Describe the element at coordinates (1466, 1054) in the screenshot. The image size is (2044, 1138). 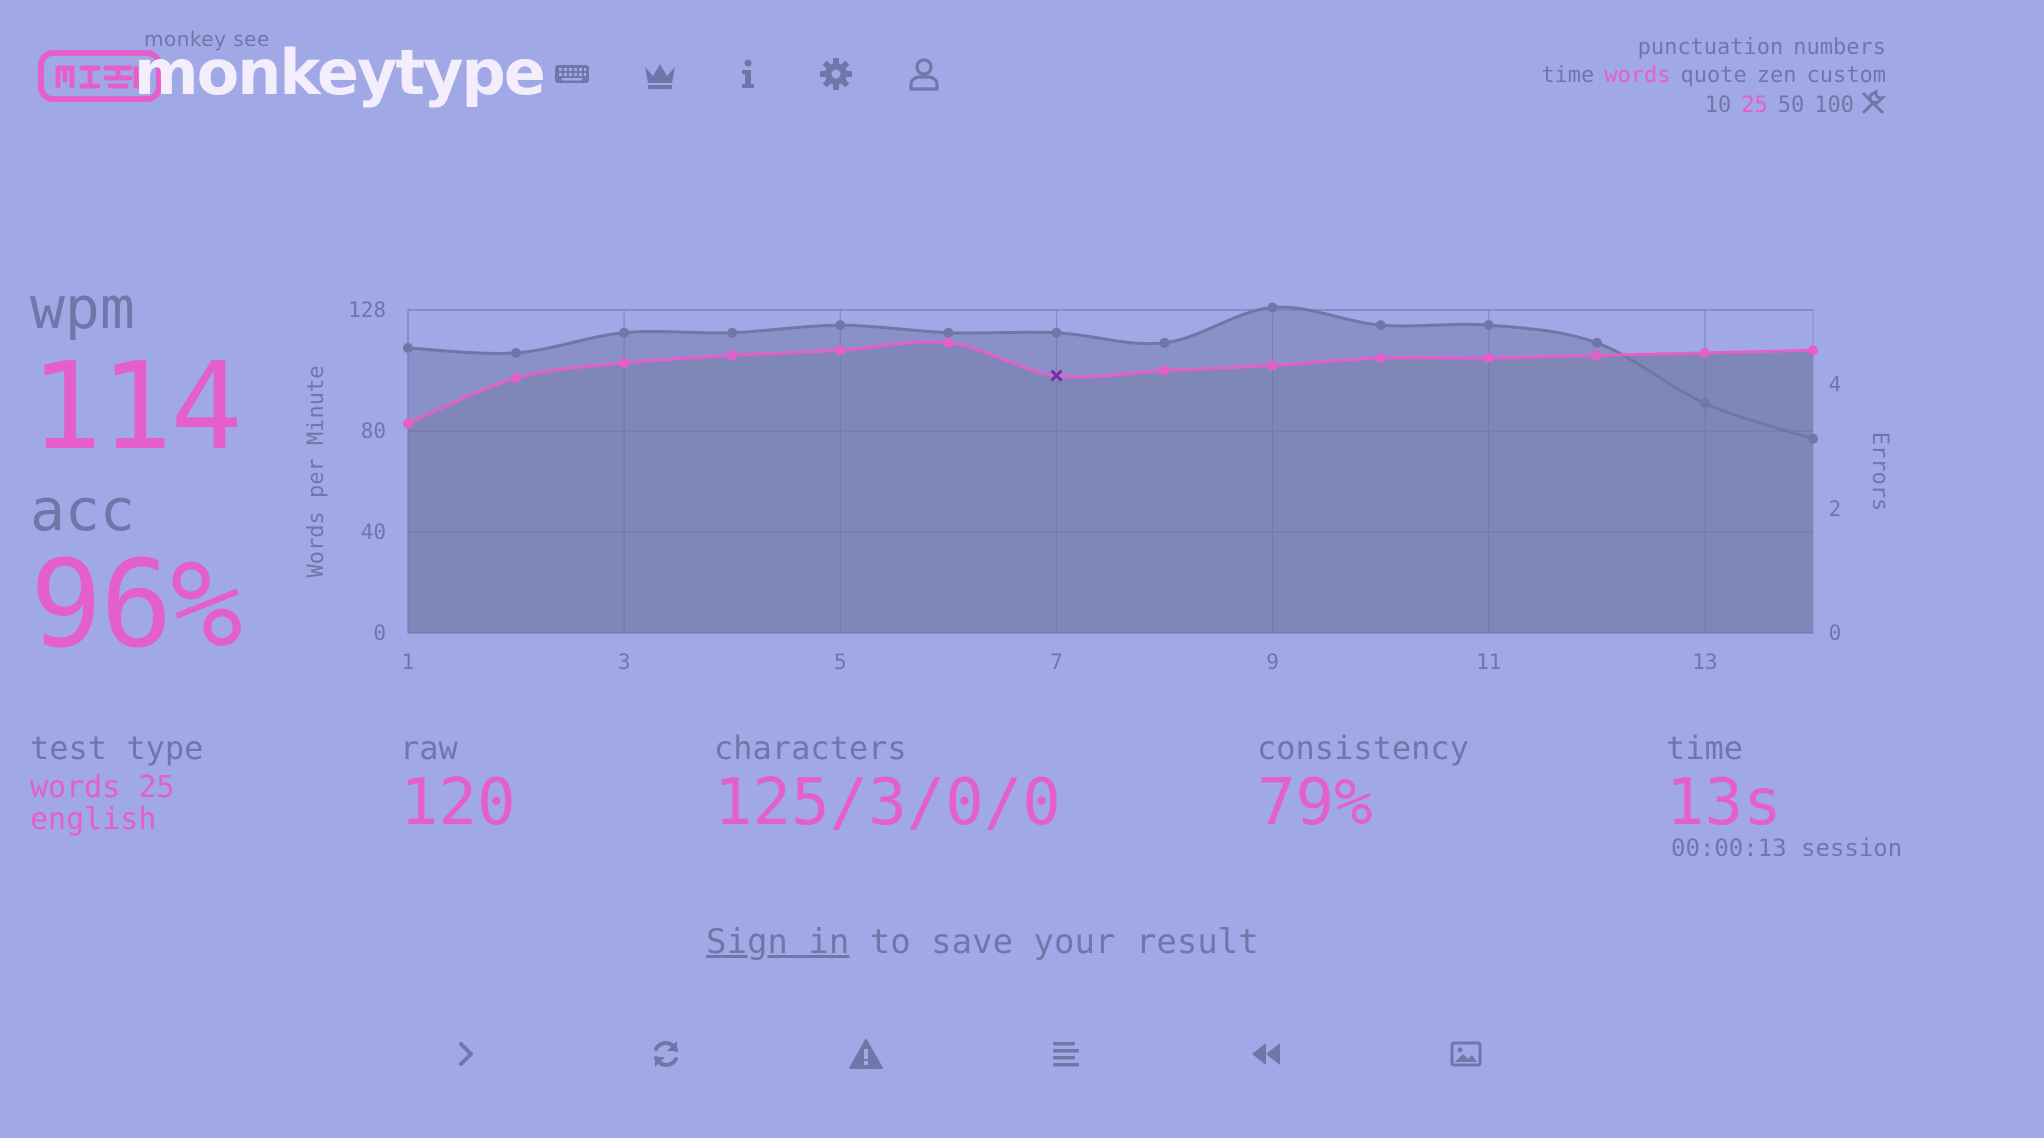
I see `screenshot-icon` at that location.